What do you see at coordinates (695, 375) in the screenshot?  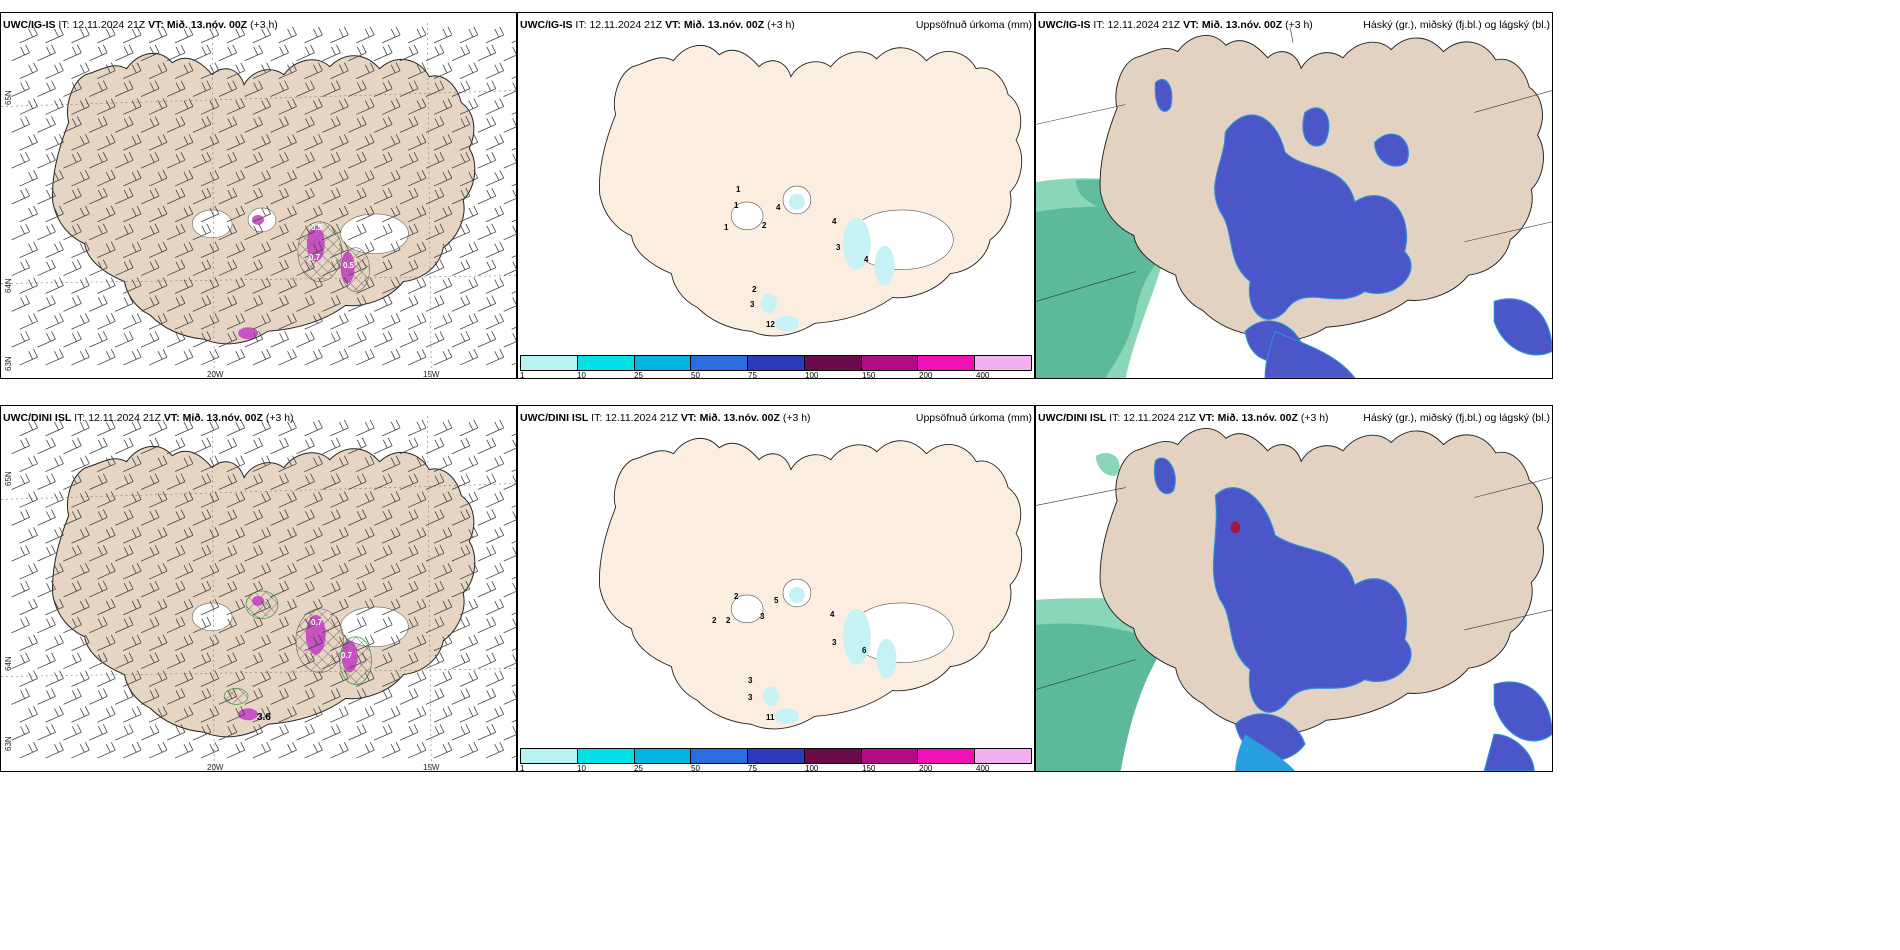 I see `colorbar-tick: 50` at bounding box center [695, 375].